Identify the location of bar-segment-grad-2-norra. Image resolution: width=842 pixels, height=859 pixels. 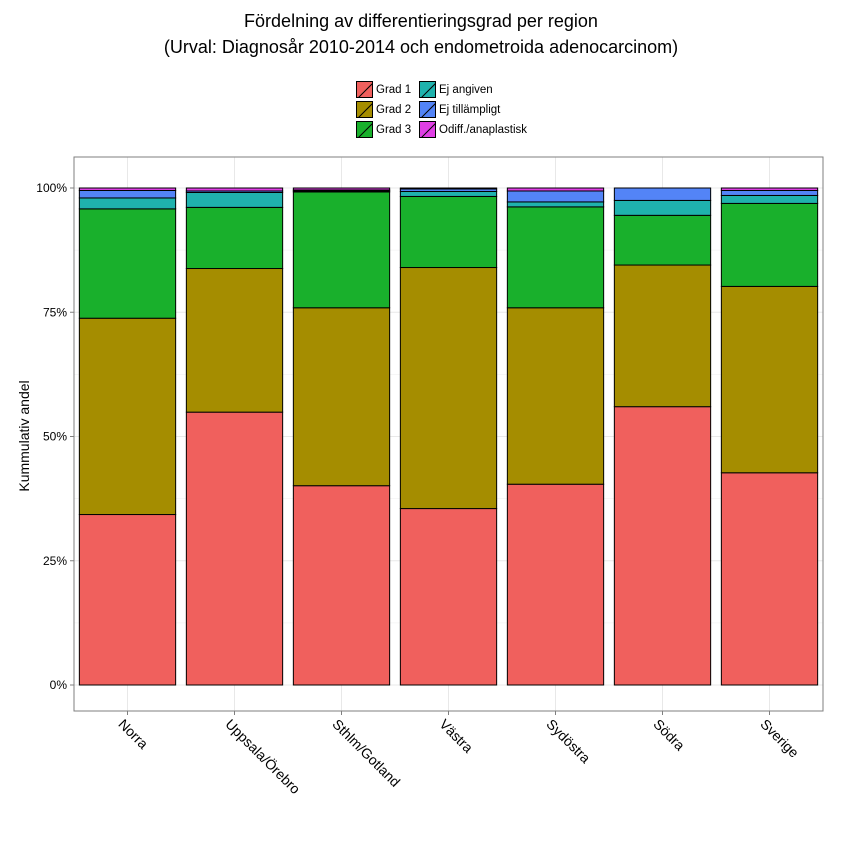
(127, 416).